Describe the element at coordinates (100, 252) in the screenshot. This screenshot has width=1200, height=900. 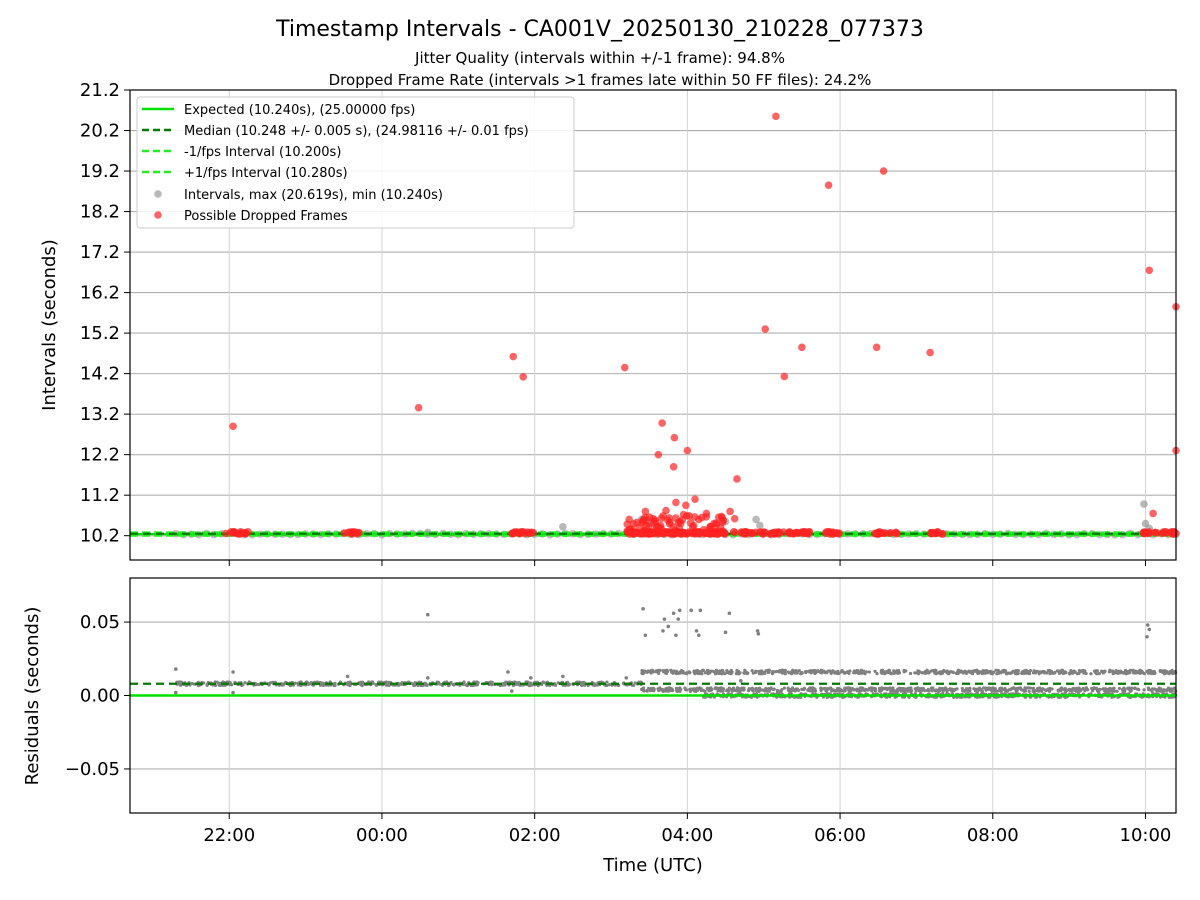
I see `intervals-y-tick-label: 17.2` at that location.